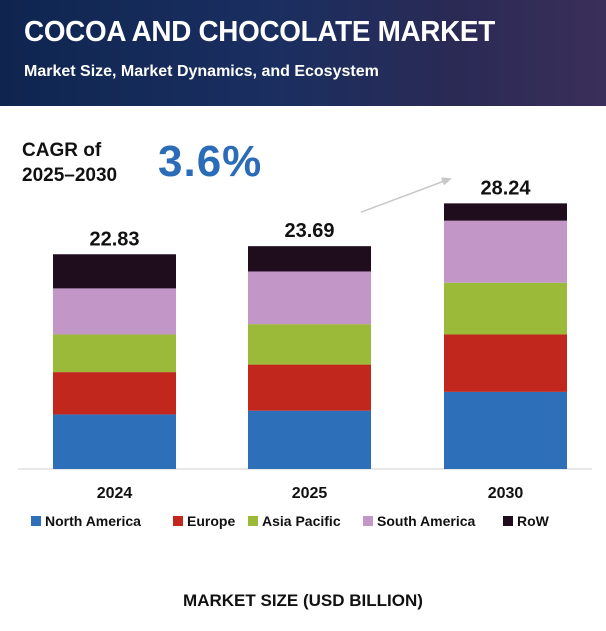 This screenshot has width=606, height=631. I want to click on legend-swatch-north-america, so click(36, 521).